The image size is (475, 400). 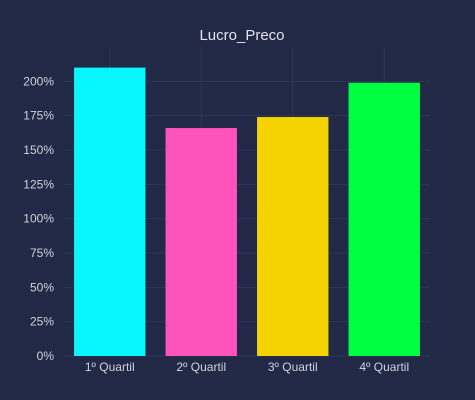 I want to click on y-axis-ticks: 0% 25% 50% 75% 100% 125% 150% 175% 200%, so click(x=38, y=218).